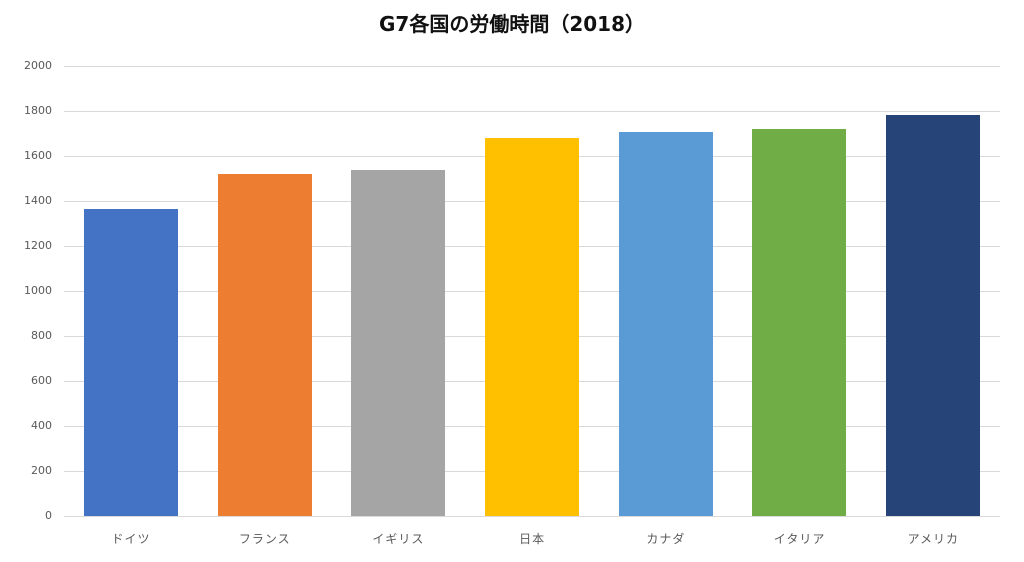 The width and height of the screenshot is (1024, 562). What do you see at coordinates (38, 245) in the screenshot?
I see `y-tick-label: 1200` at bounding box center [38, 245].